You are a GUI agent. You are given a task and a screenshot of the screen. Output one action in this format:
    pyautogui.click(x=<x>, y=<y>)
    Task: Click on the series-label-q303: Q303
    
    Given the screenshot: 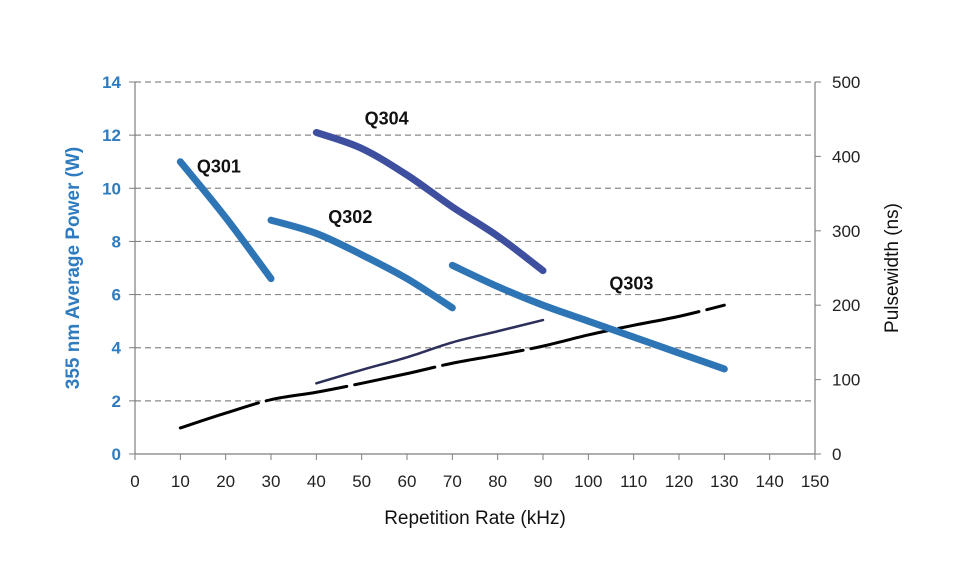 What is the action you would take?
    pyautogui.click(x=631, y=283)
    